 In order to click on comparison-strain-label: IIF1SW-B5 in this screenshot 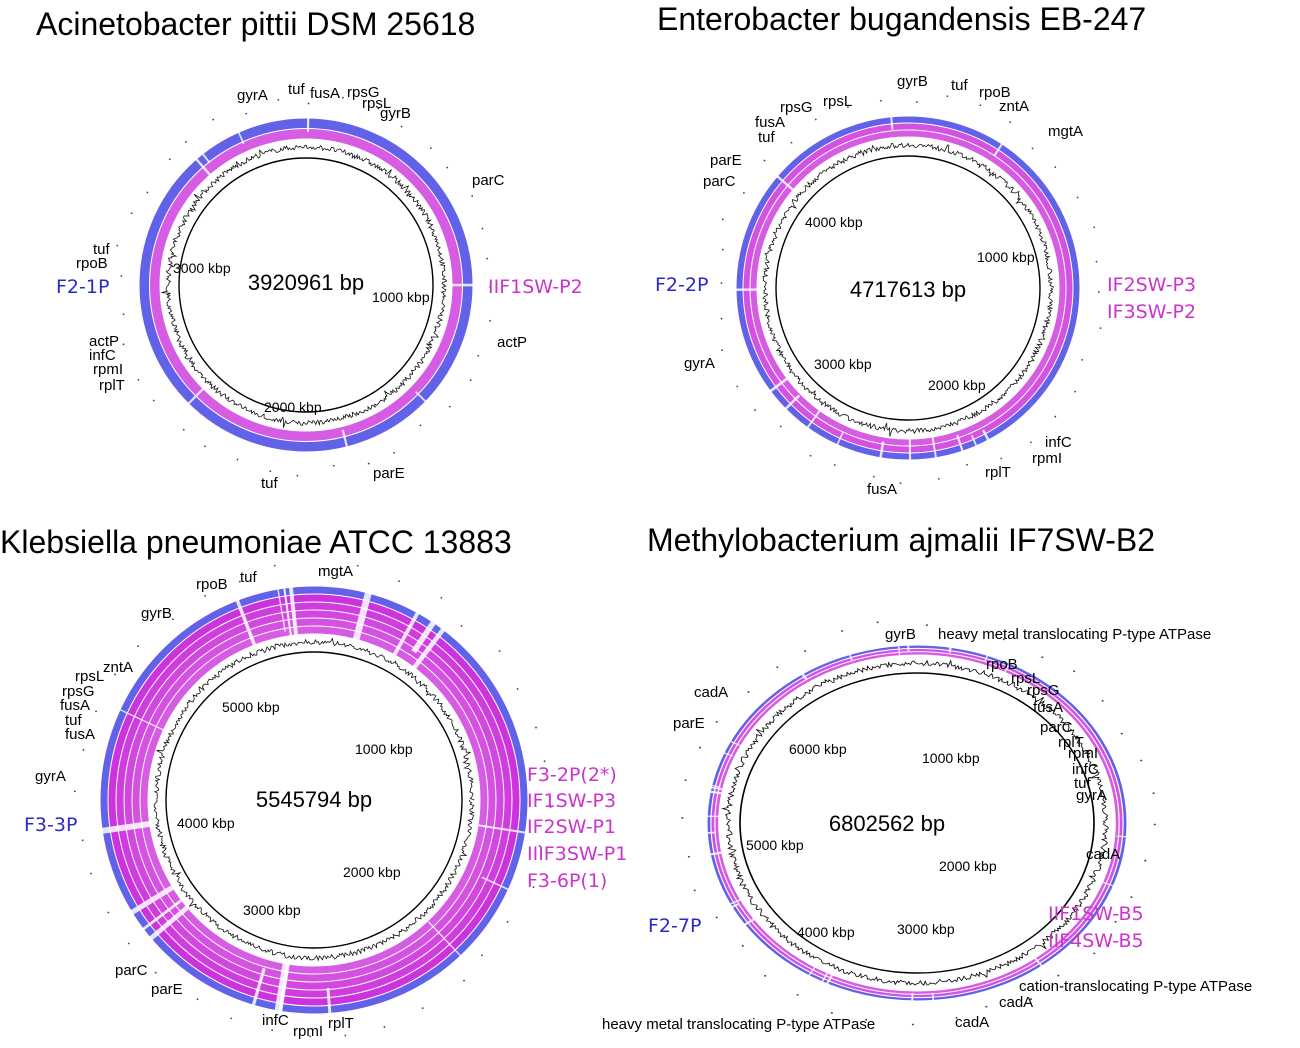, I will do `click(1096, 914)`.